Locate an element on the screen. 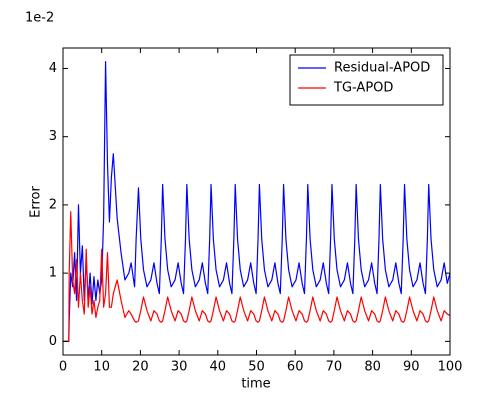  legend-box is located at coordinates (366, 80).